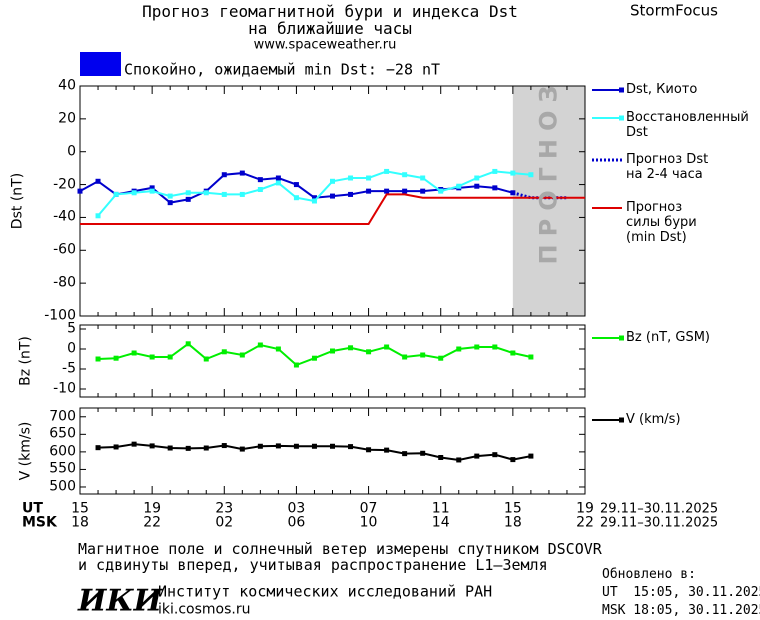 Image resolution: width=760 pixels, height=620 pixels. I want to click on x-tick-label-msk: 06, so click(296, 522).